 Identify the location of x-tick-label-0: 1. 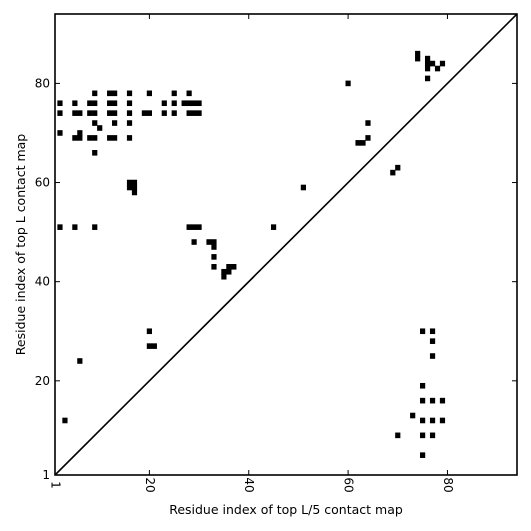
(56, 485).